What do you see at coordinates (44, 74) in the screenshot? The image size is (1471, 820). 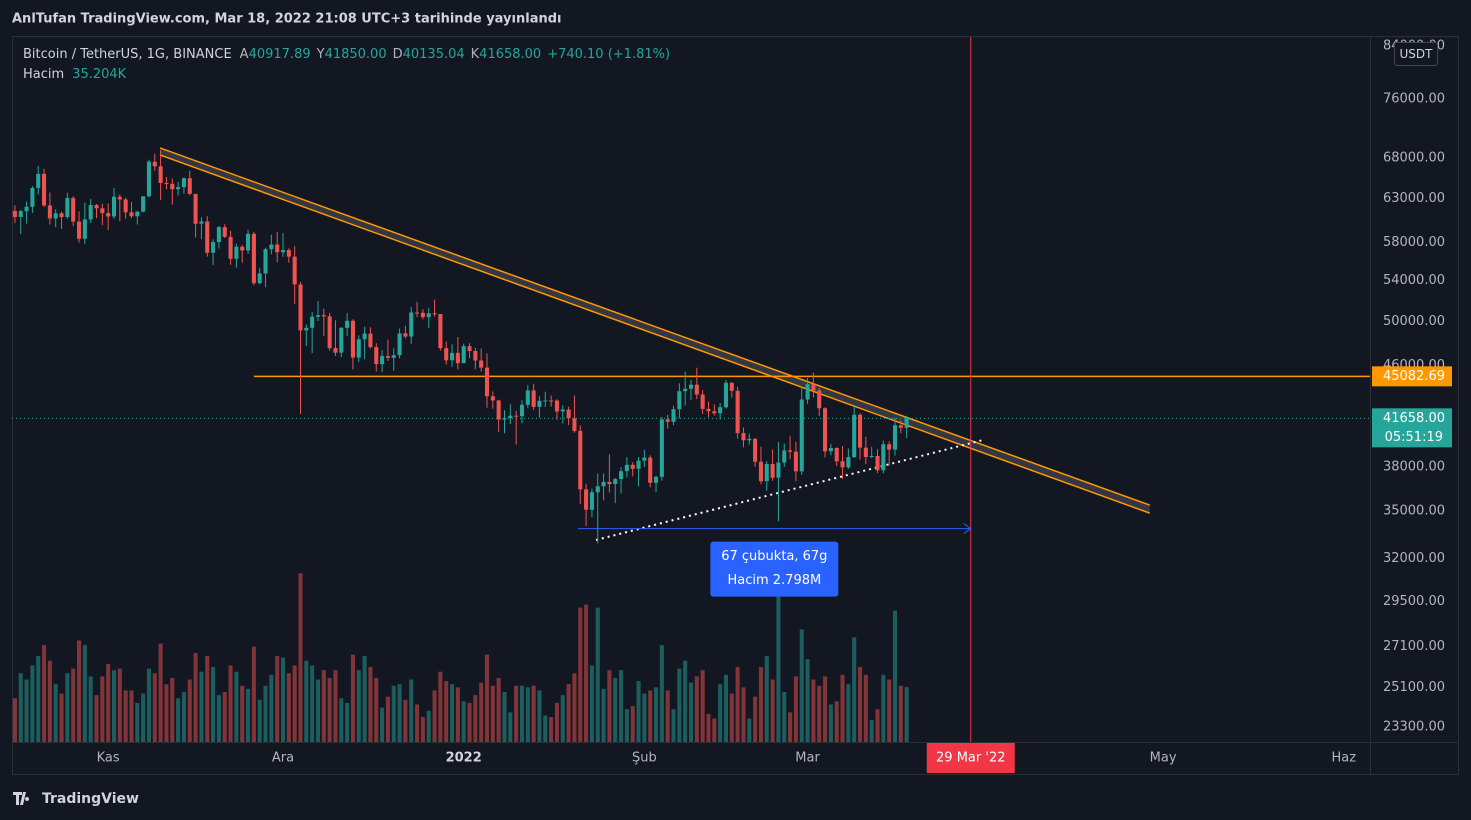 I see `volume-key: Hacim` at bounding box center [44, 74].